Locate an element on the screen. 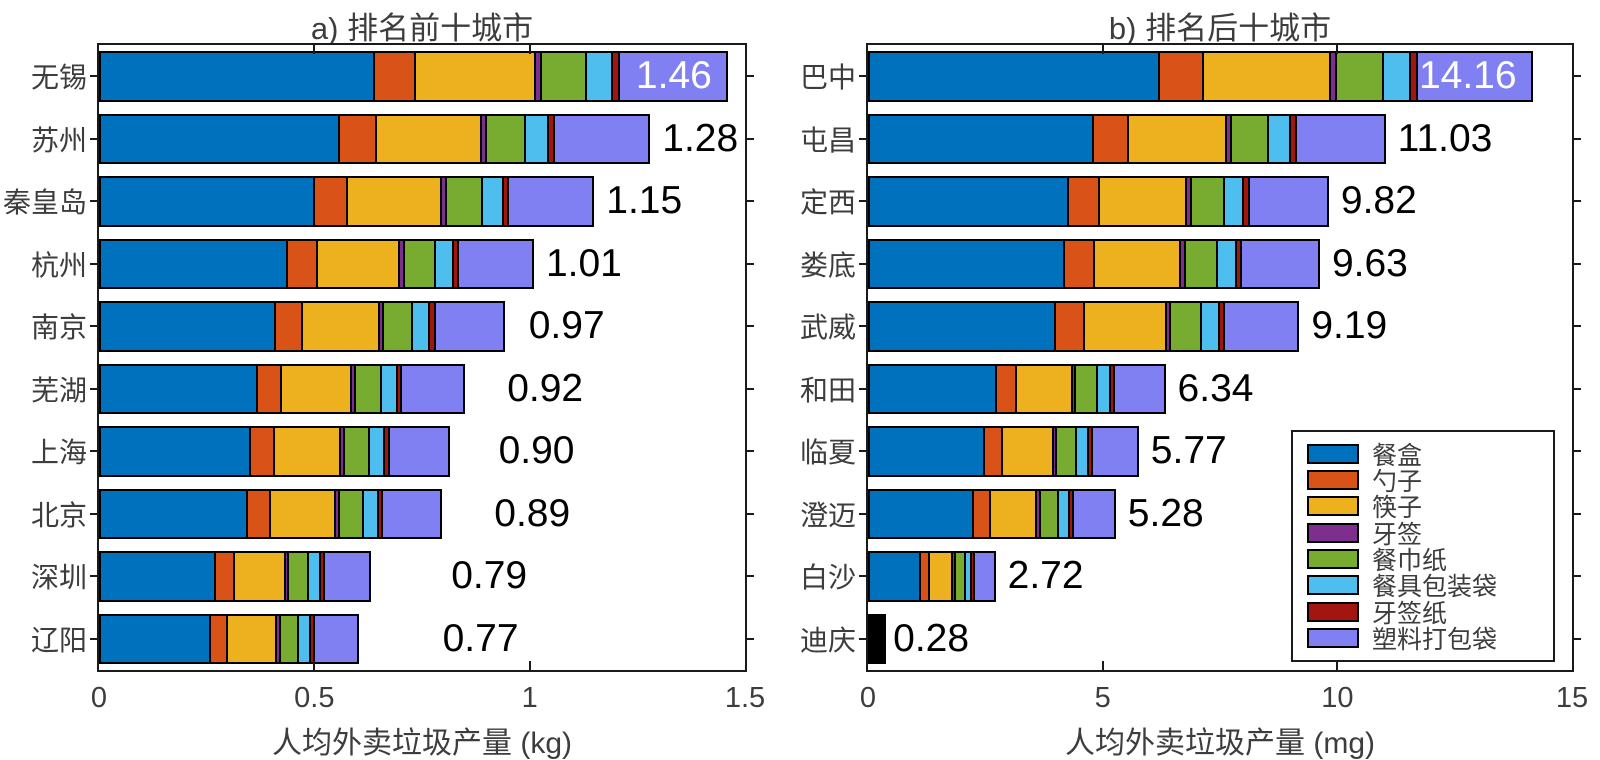  bar-row: 临夏 5.77 is located at coordinates (1190, 451).